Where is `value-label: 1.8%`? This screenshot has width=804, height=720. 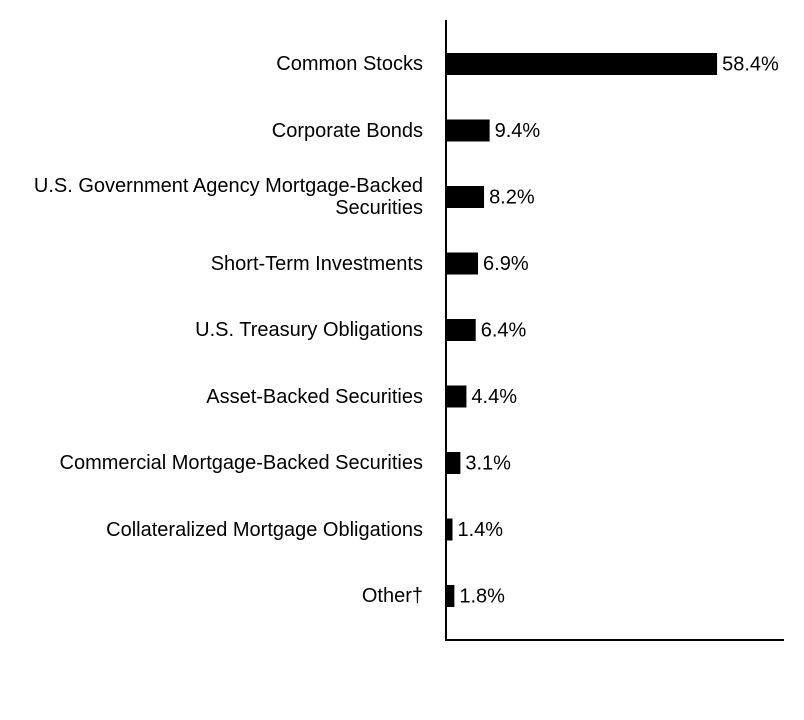
value-label: 1.8% is located at coordinates (482, 596).